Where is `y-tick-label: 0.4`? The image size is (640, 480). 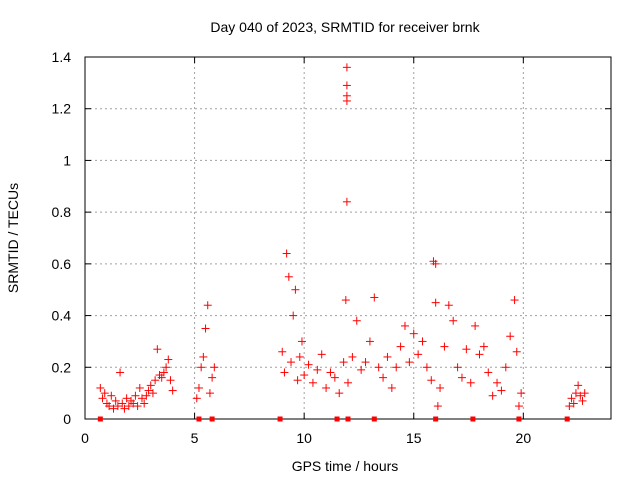 y-tick-label: 0.4 is located at coordinates (62, 316).